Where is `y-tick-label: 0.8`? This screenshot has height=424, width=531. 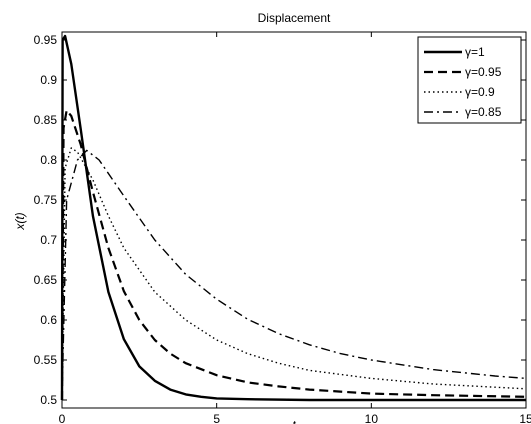 y-tick-label: 0.8 is located at coordinates (48, 160).